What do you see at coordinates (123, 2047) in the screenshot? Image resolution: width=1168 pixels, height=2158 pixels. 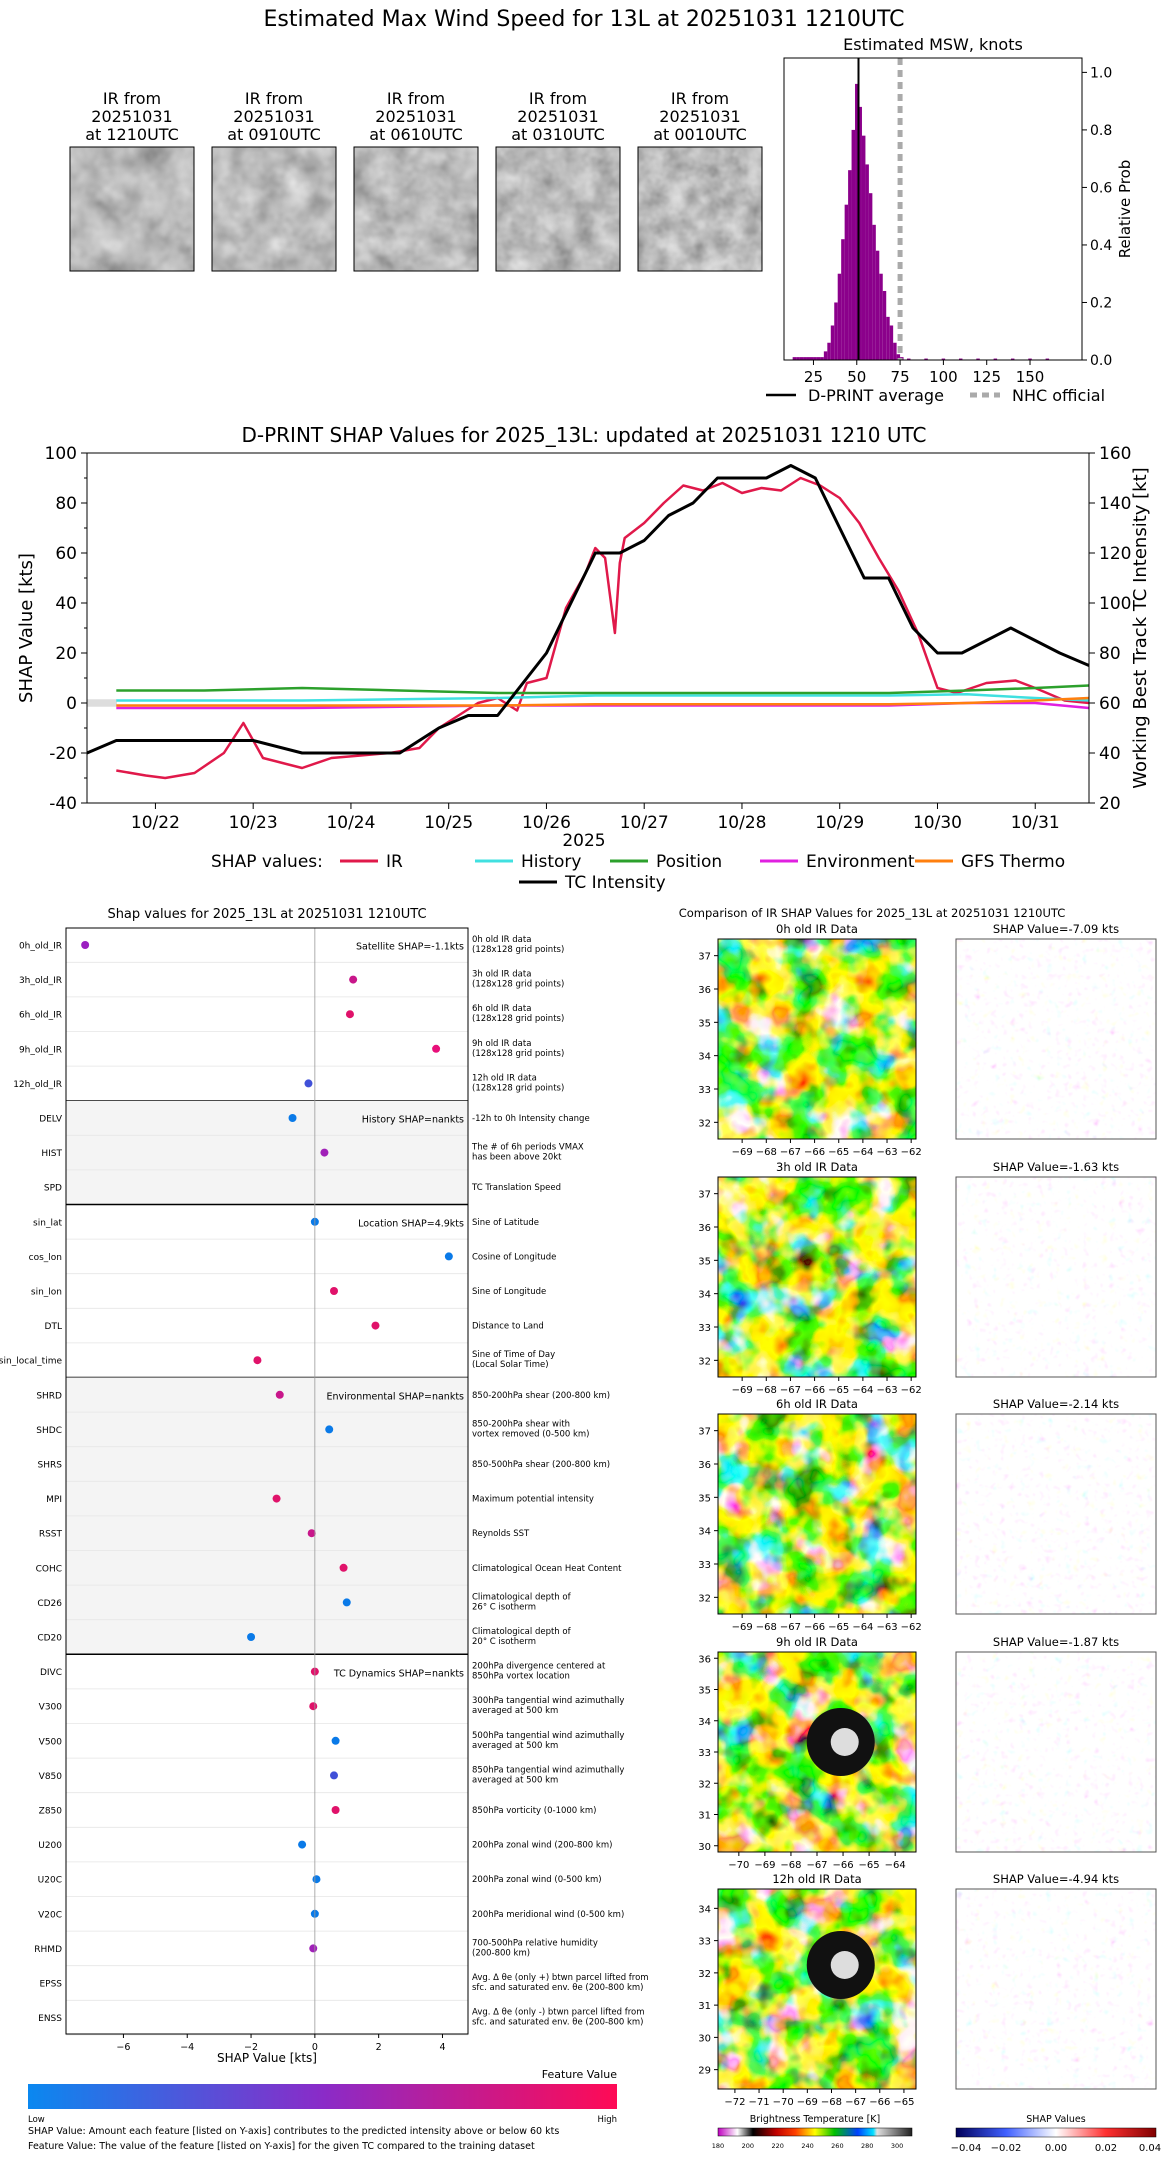 I see `x-tick-label: −6` at bounding box center [123, 2047].